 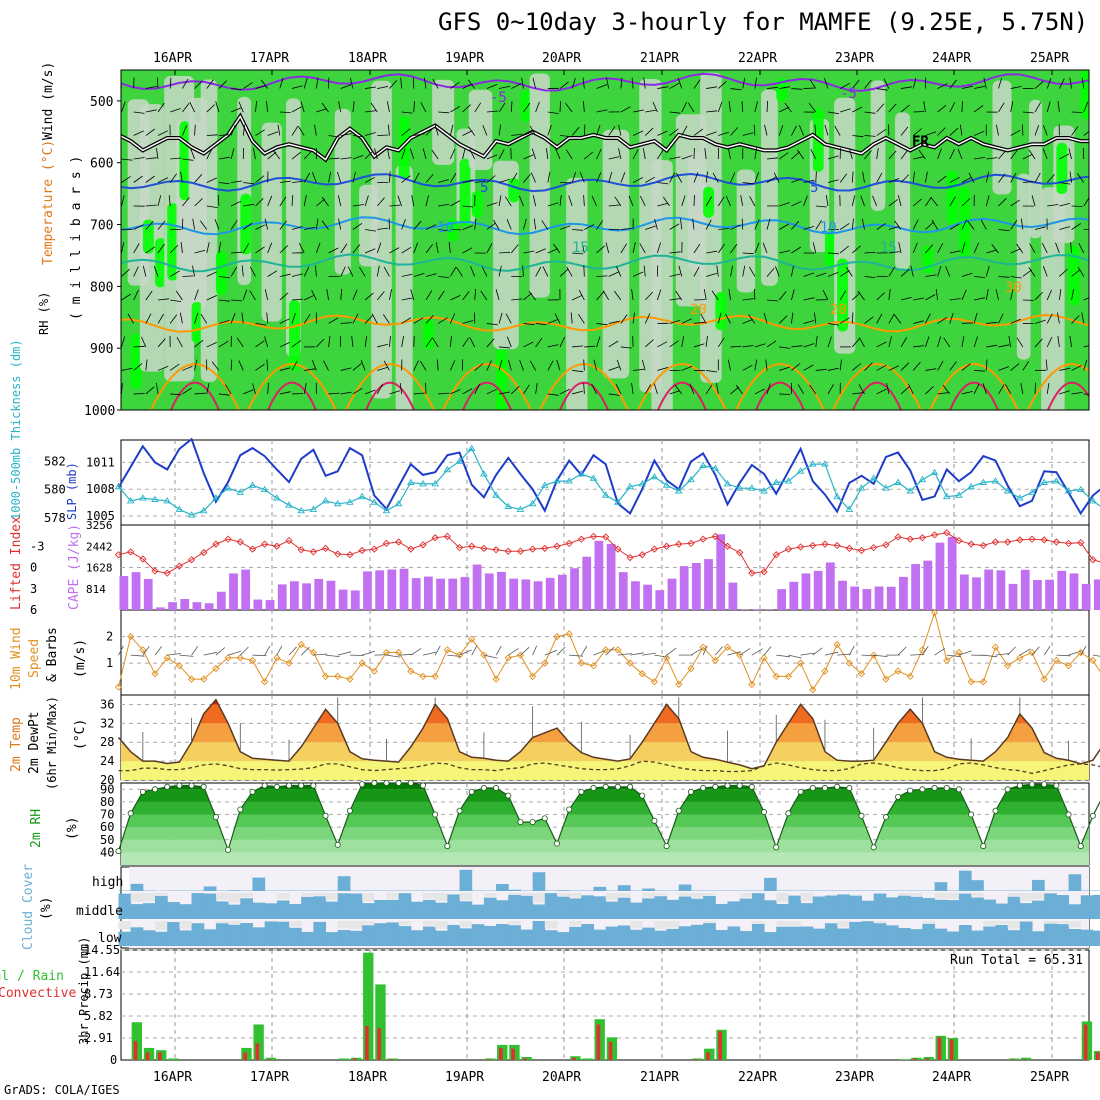 What do you see at coordinates (367, 1077) in the screenshot?
I see `x-tick-bottom-18APR: 18APR` at bounding box center [367, 1077].